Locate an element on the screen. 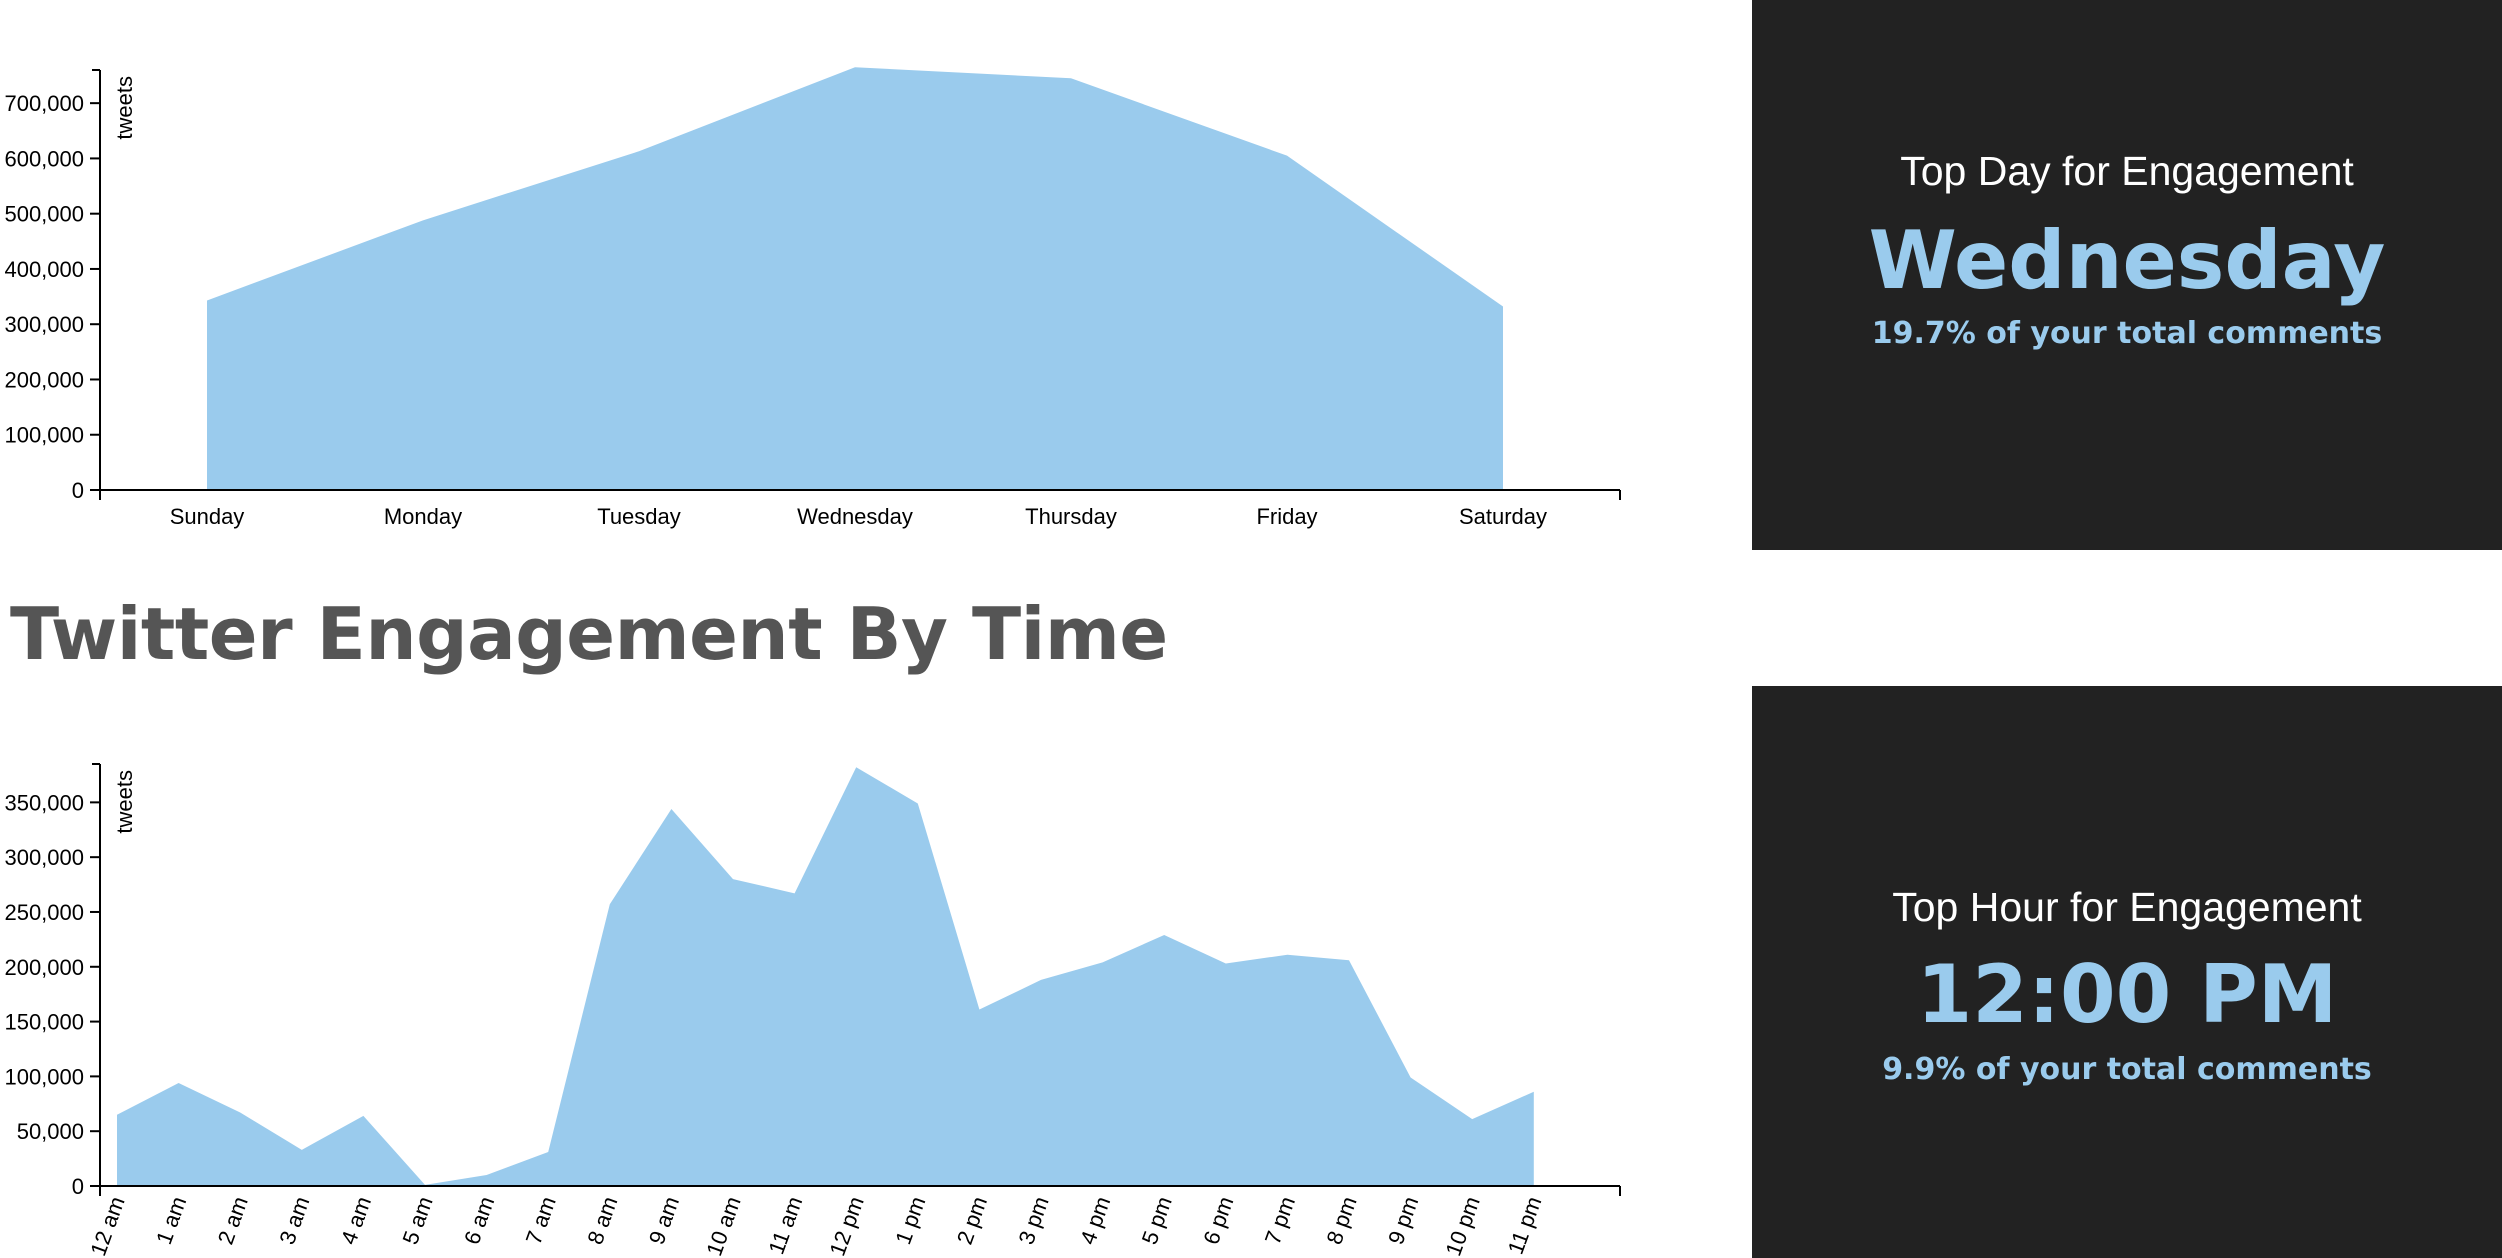 This screenshot has width=2502, height=1258. x-tick-label: 1 pm is located at coordinates (910, 1220).